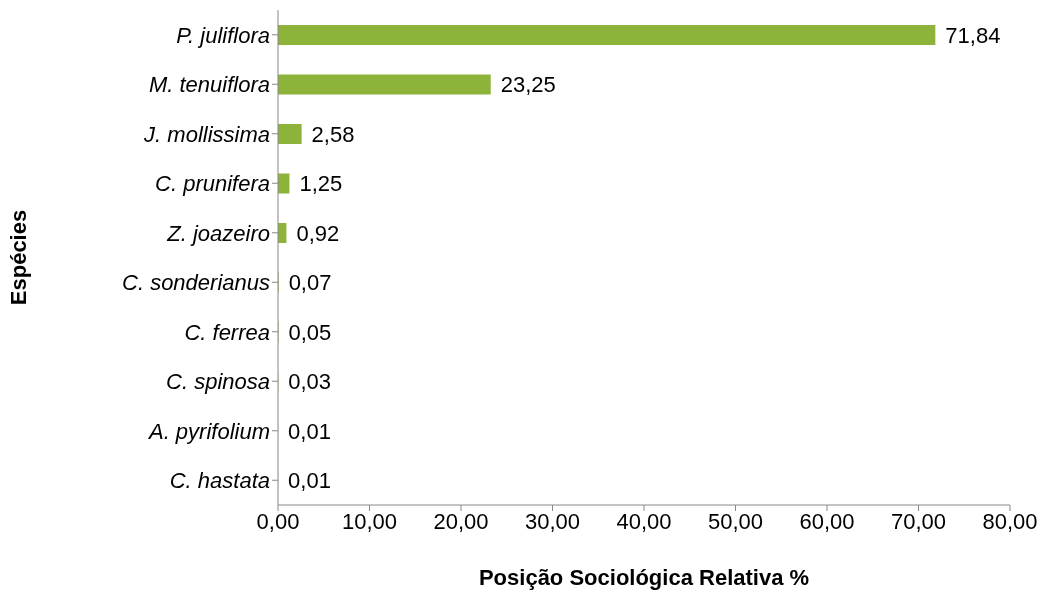 The height and width of the screenshot is (603, 1058). What do you see at coordinates (461, 521) in the screenshot?
I see `x-tick-label: 20,00` at bounding box center [461, 521].